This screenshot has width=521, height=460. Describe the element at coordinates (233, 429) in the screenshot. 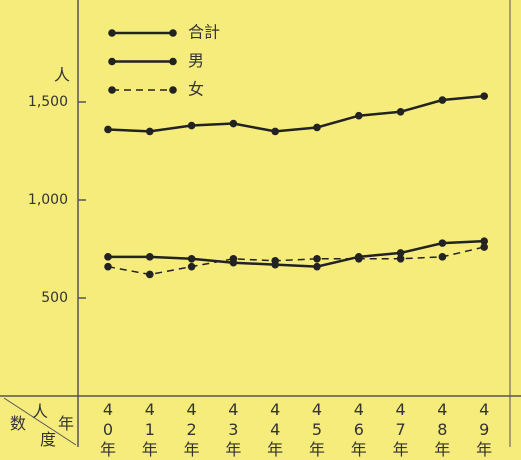

I see `x-tick-label: 43年` at that location.